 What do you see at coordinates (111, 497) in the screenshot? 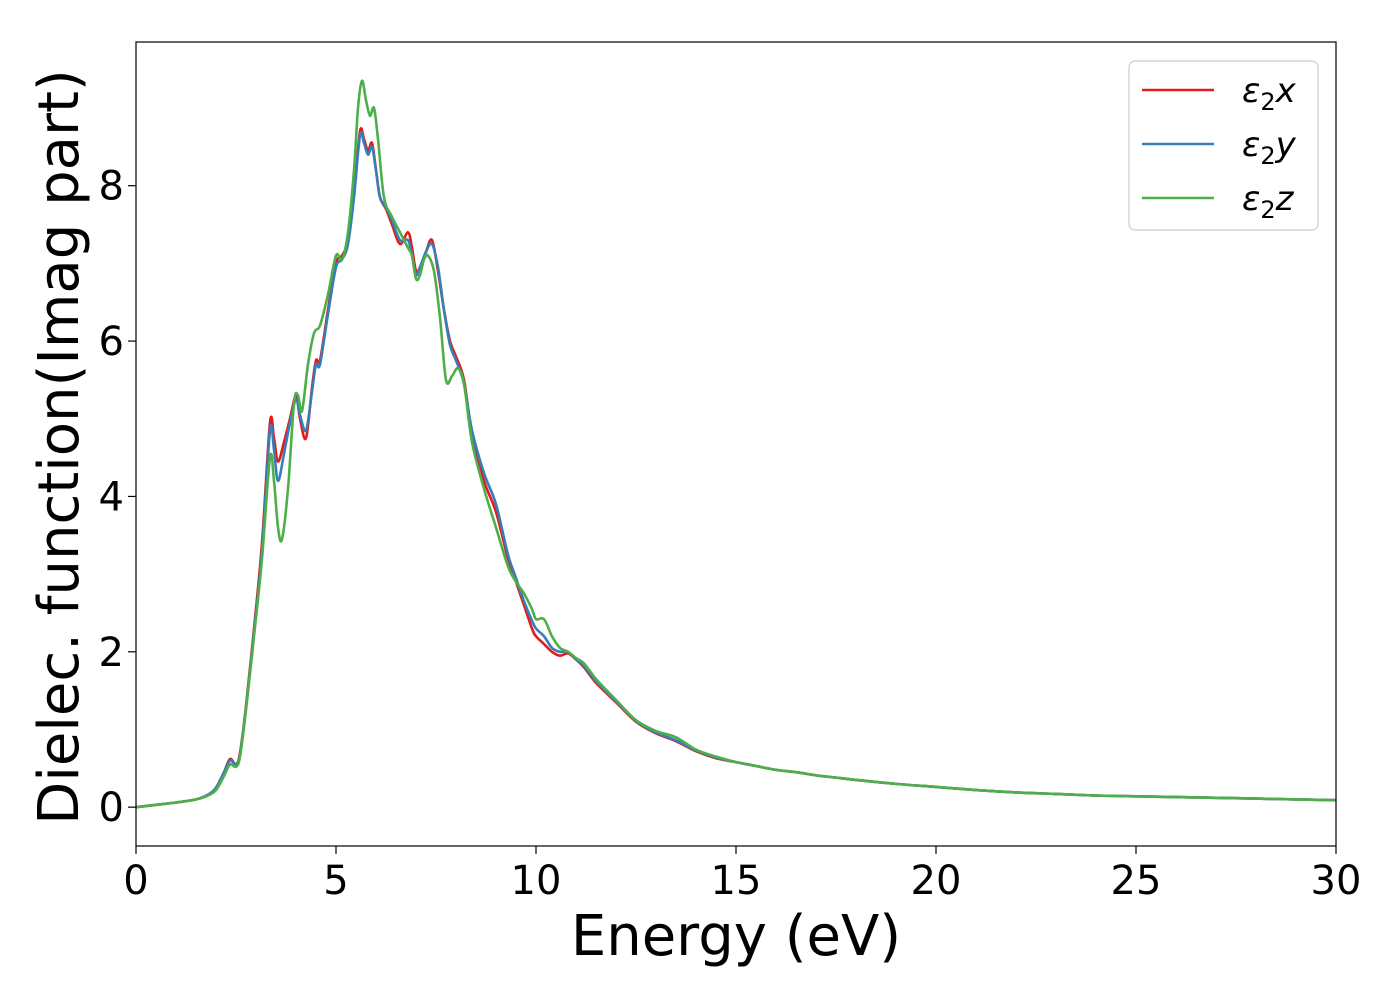
I see `y-tick-label: 4` at bounding box center [111, 497].